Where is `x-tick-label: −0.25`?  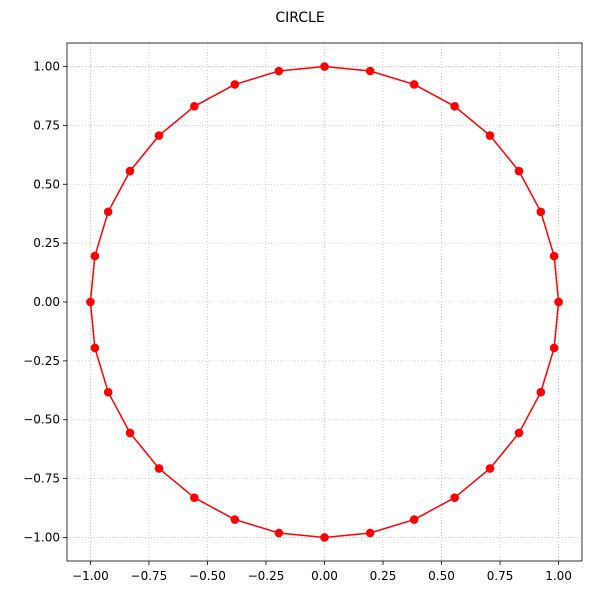
x-tick-label: −0.25 is located at coordinates (266, 576).